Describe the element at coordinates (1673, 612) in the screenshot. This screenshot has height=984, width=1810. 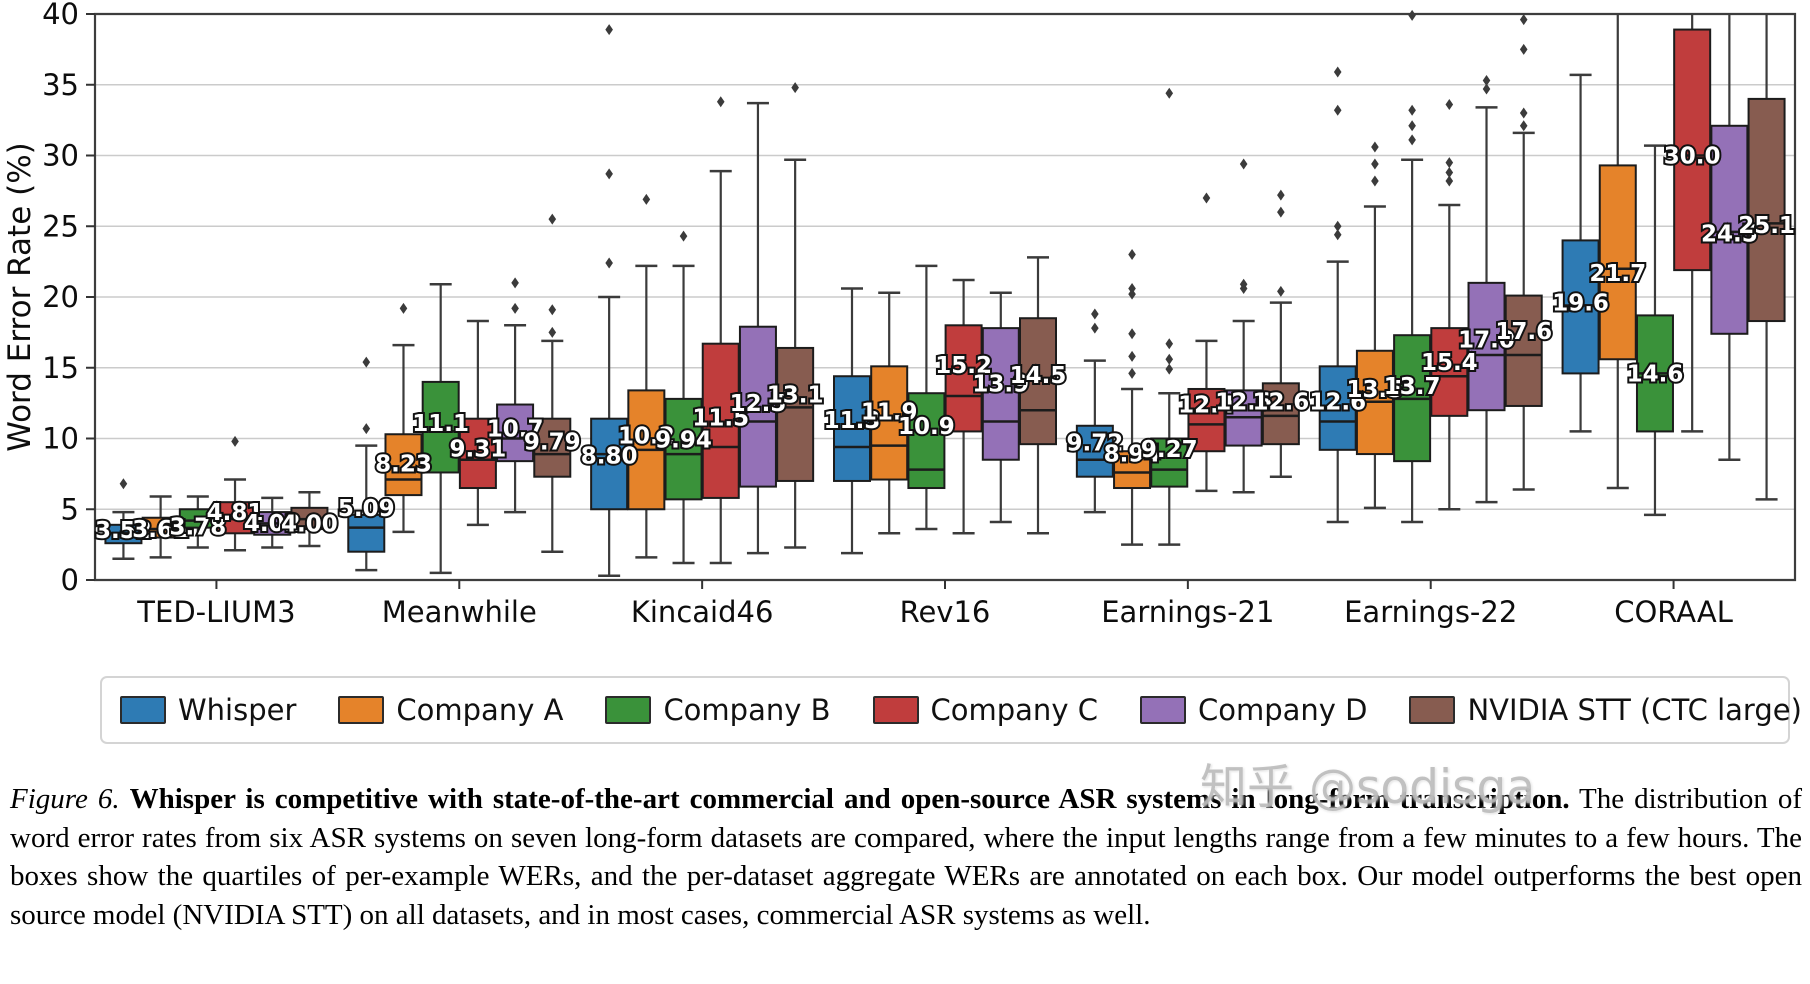
I see `x-tick-label: CORAAL` at that location.